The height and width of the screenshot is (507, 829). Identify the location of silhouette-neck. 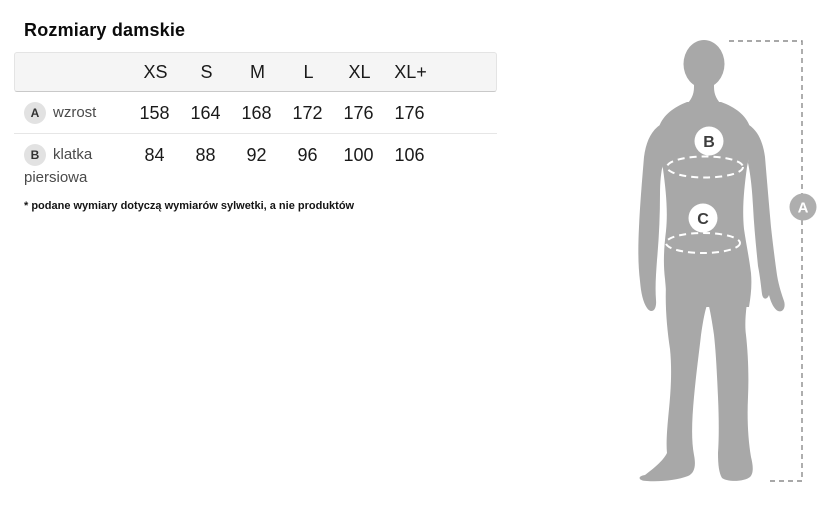
(704, 90).